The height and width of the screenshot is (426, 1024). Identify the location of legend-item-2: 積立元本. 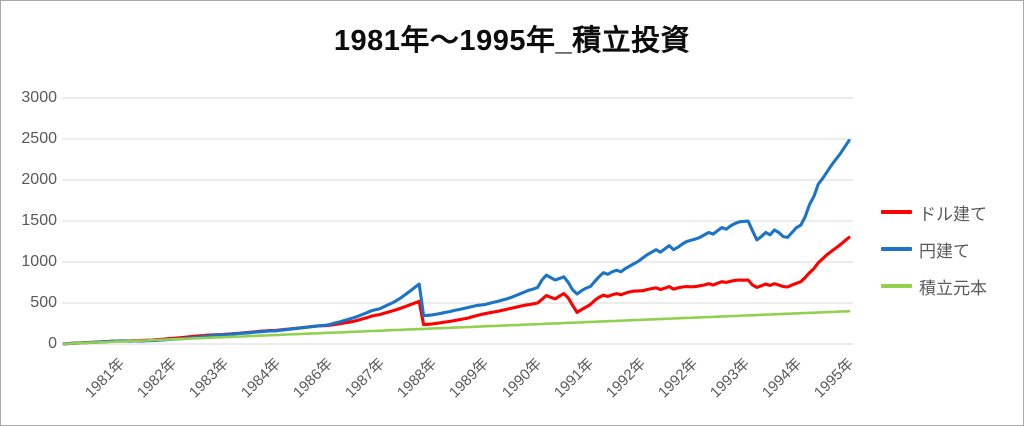
(951, 286).